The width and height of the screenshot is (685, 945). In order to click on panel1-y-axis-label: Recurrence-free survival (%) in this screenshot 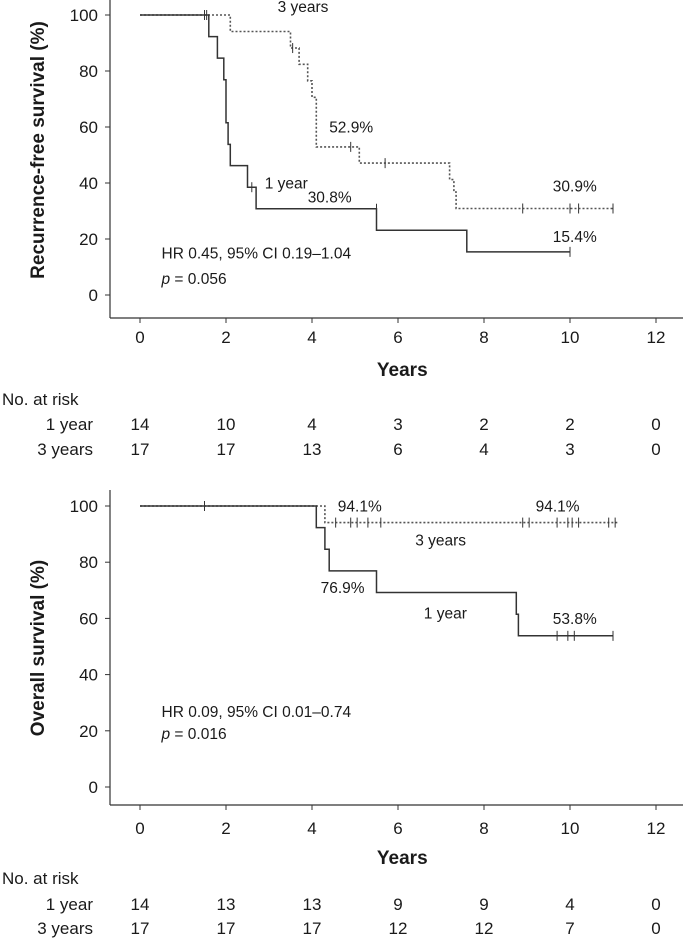, I will do `click(38, 150)`.